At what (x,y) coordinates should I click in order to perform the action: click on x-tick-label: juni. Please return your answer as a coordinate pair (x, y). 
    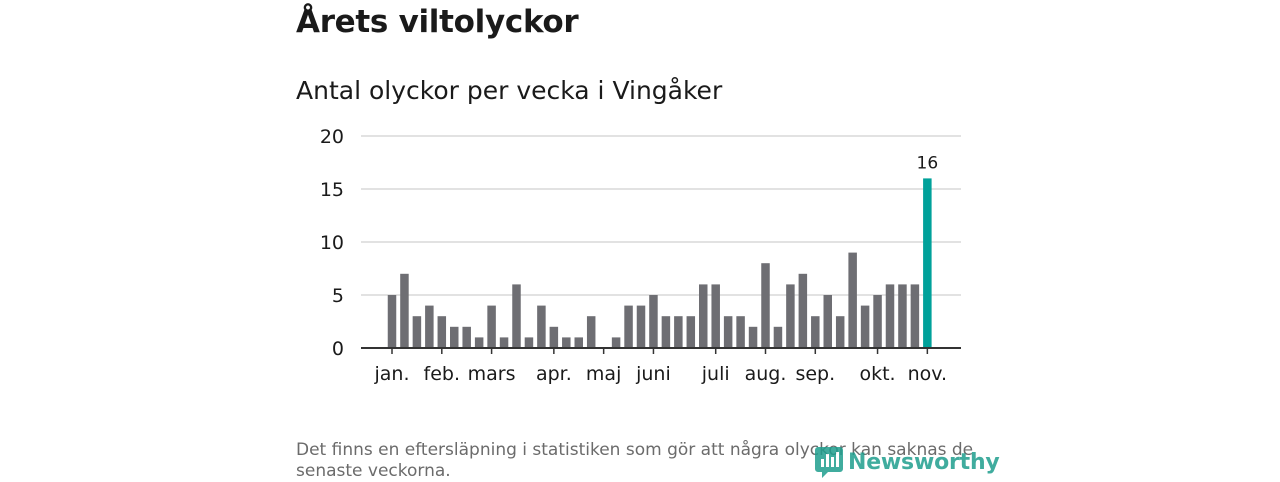
    Looking at the image, I should click on (653, 374).